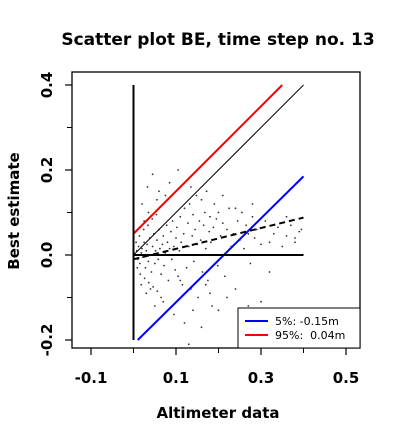 This screenshot has height=440, width=400. What do you see at coordinates (47, 85) in the screenshot?
I see `y-tick-label: 0.4` at bounding box center [47, 85].